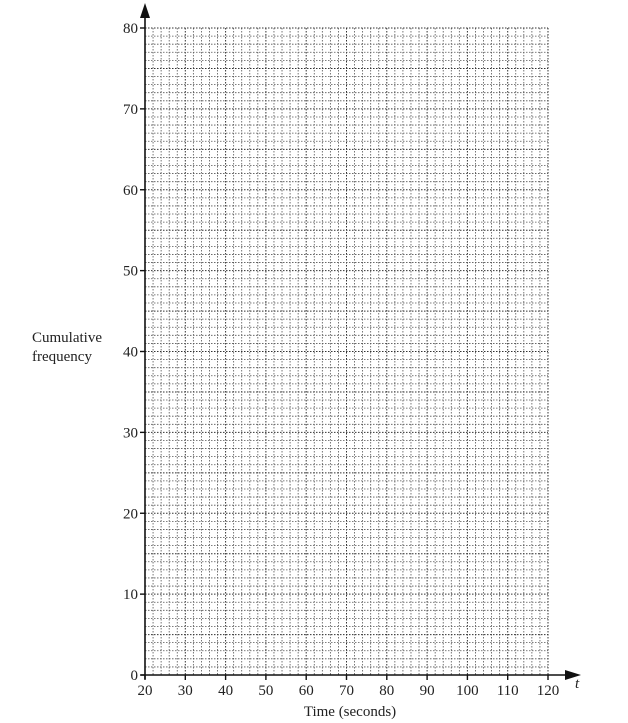  What do you see at coordinates (130, 433) in the screenshot?
I see `y-tick-label: 30` at bounding box center [130, 433].